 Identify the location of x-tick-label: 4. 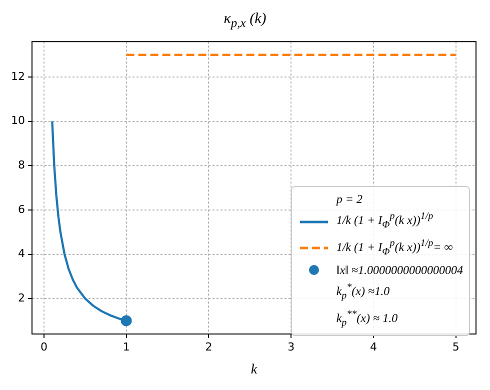
(373, 347).